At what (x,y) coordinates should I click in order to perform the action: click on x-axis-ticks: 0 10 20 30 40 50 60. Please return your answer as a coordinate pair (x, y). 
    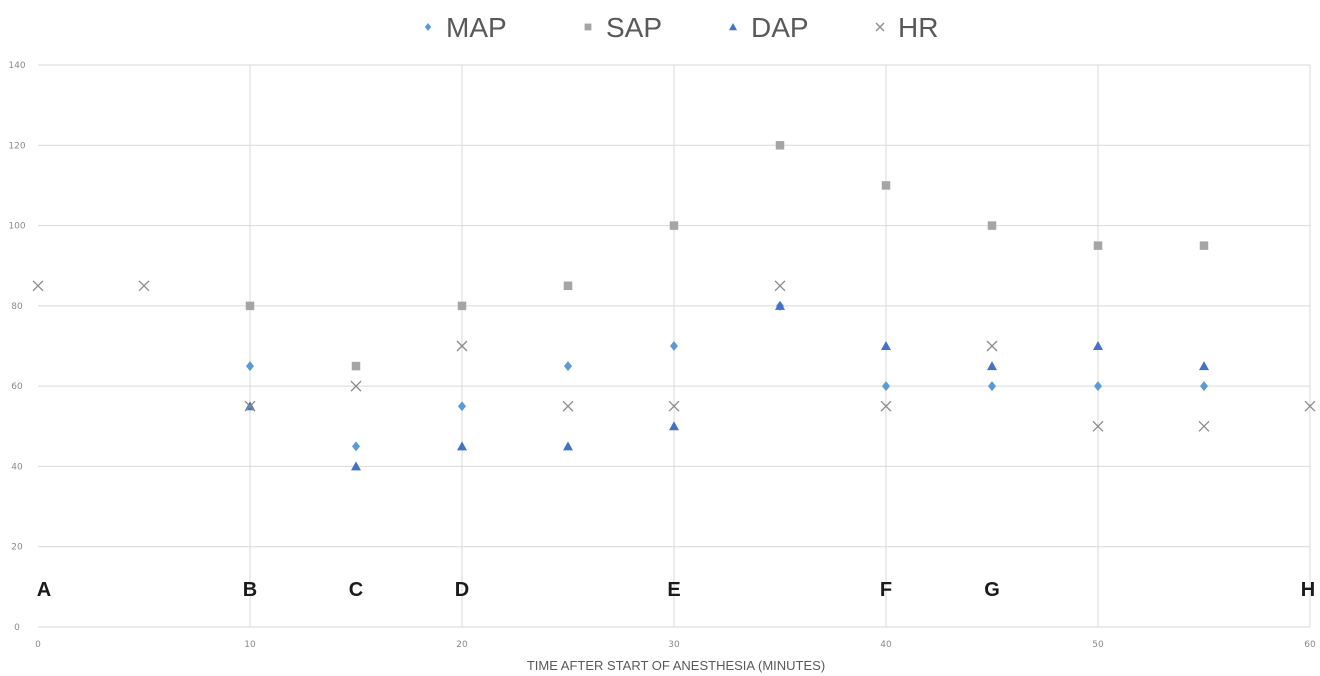
    Looking at the image, I should click on (675, 645).